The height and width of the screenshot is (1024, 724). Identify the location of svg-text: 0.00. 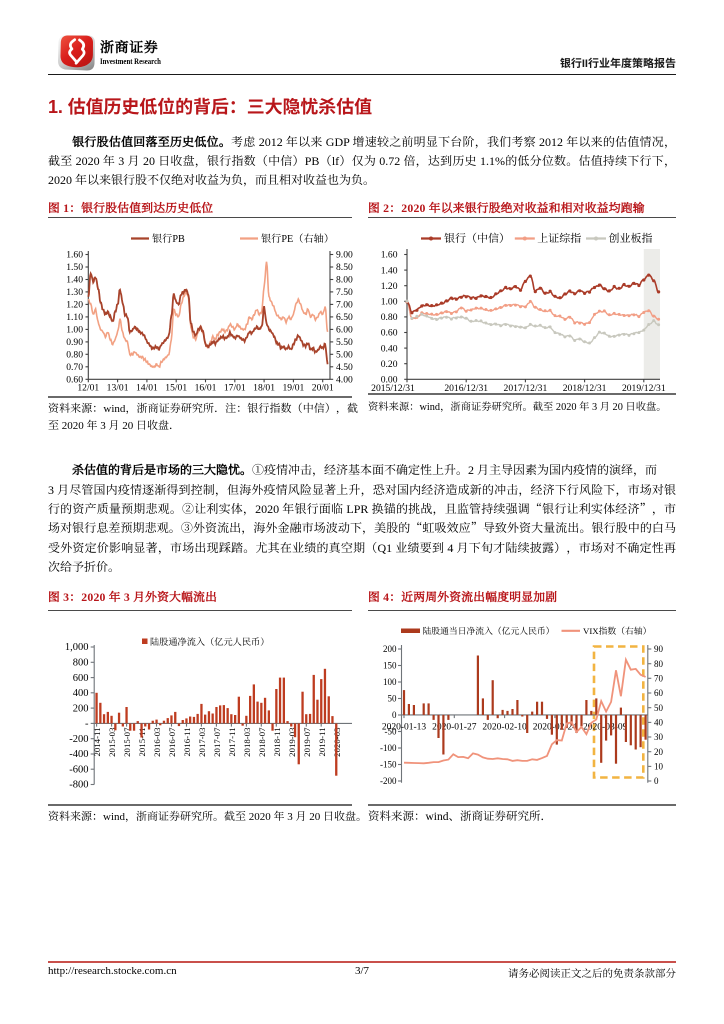
(389, 379).